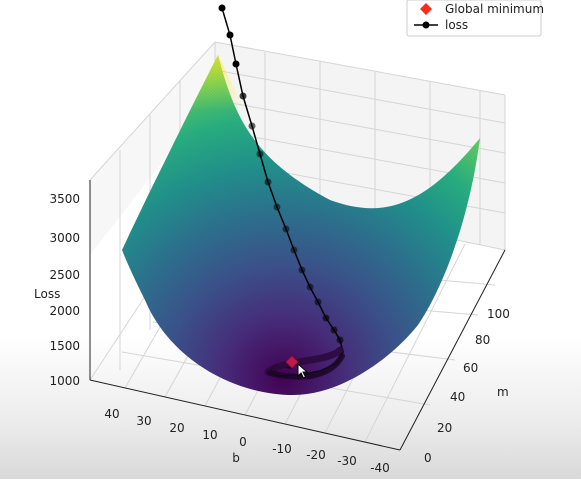 This screenshot has width=581, height=483. I want to click on m-axis: 0 20 40 60 80 100, so click(467, 386).